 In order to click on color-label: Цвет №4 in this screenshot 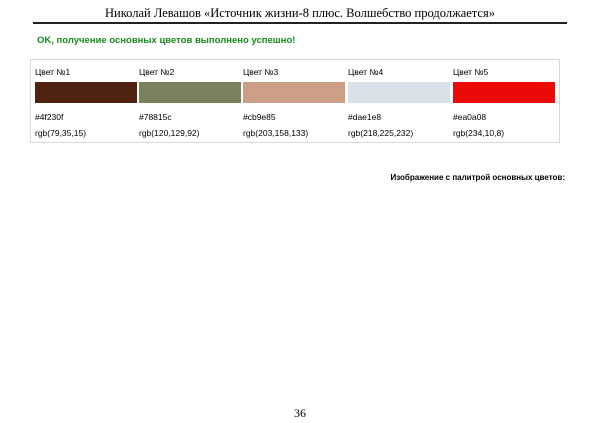, I will do `click(366, 72)`.